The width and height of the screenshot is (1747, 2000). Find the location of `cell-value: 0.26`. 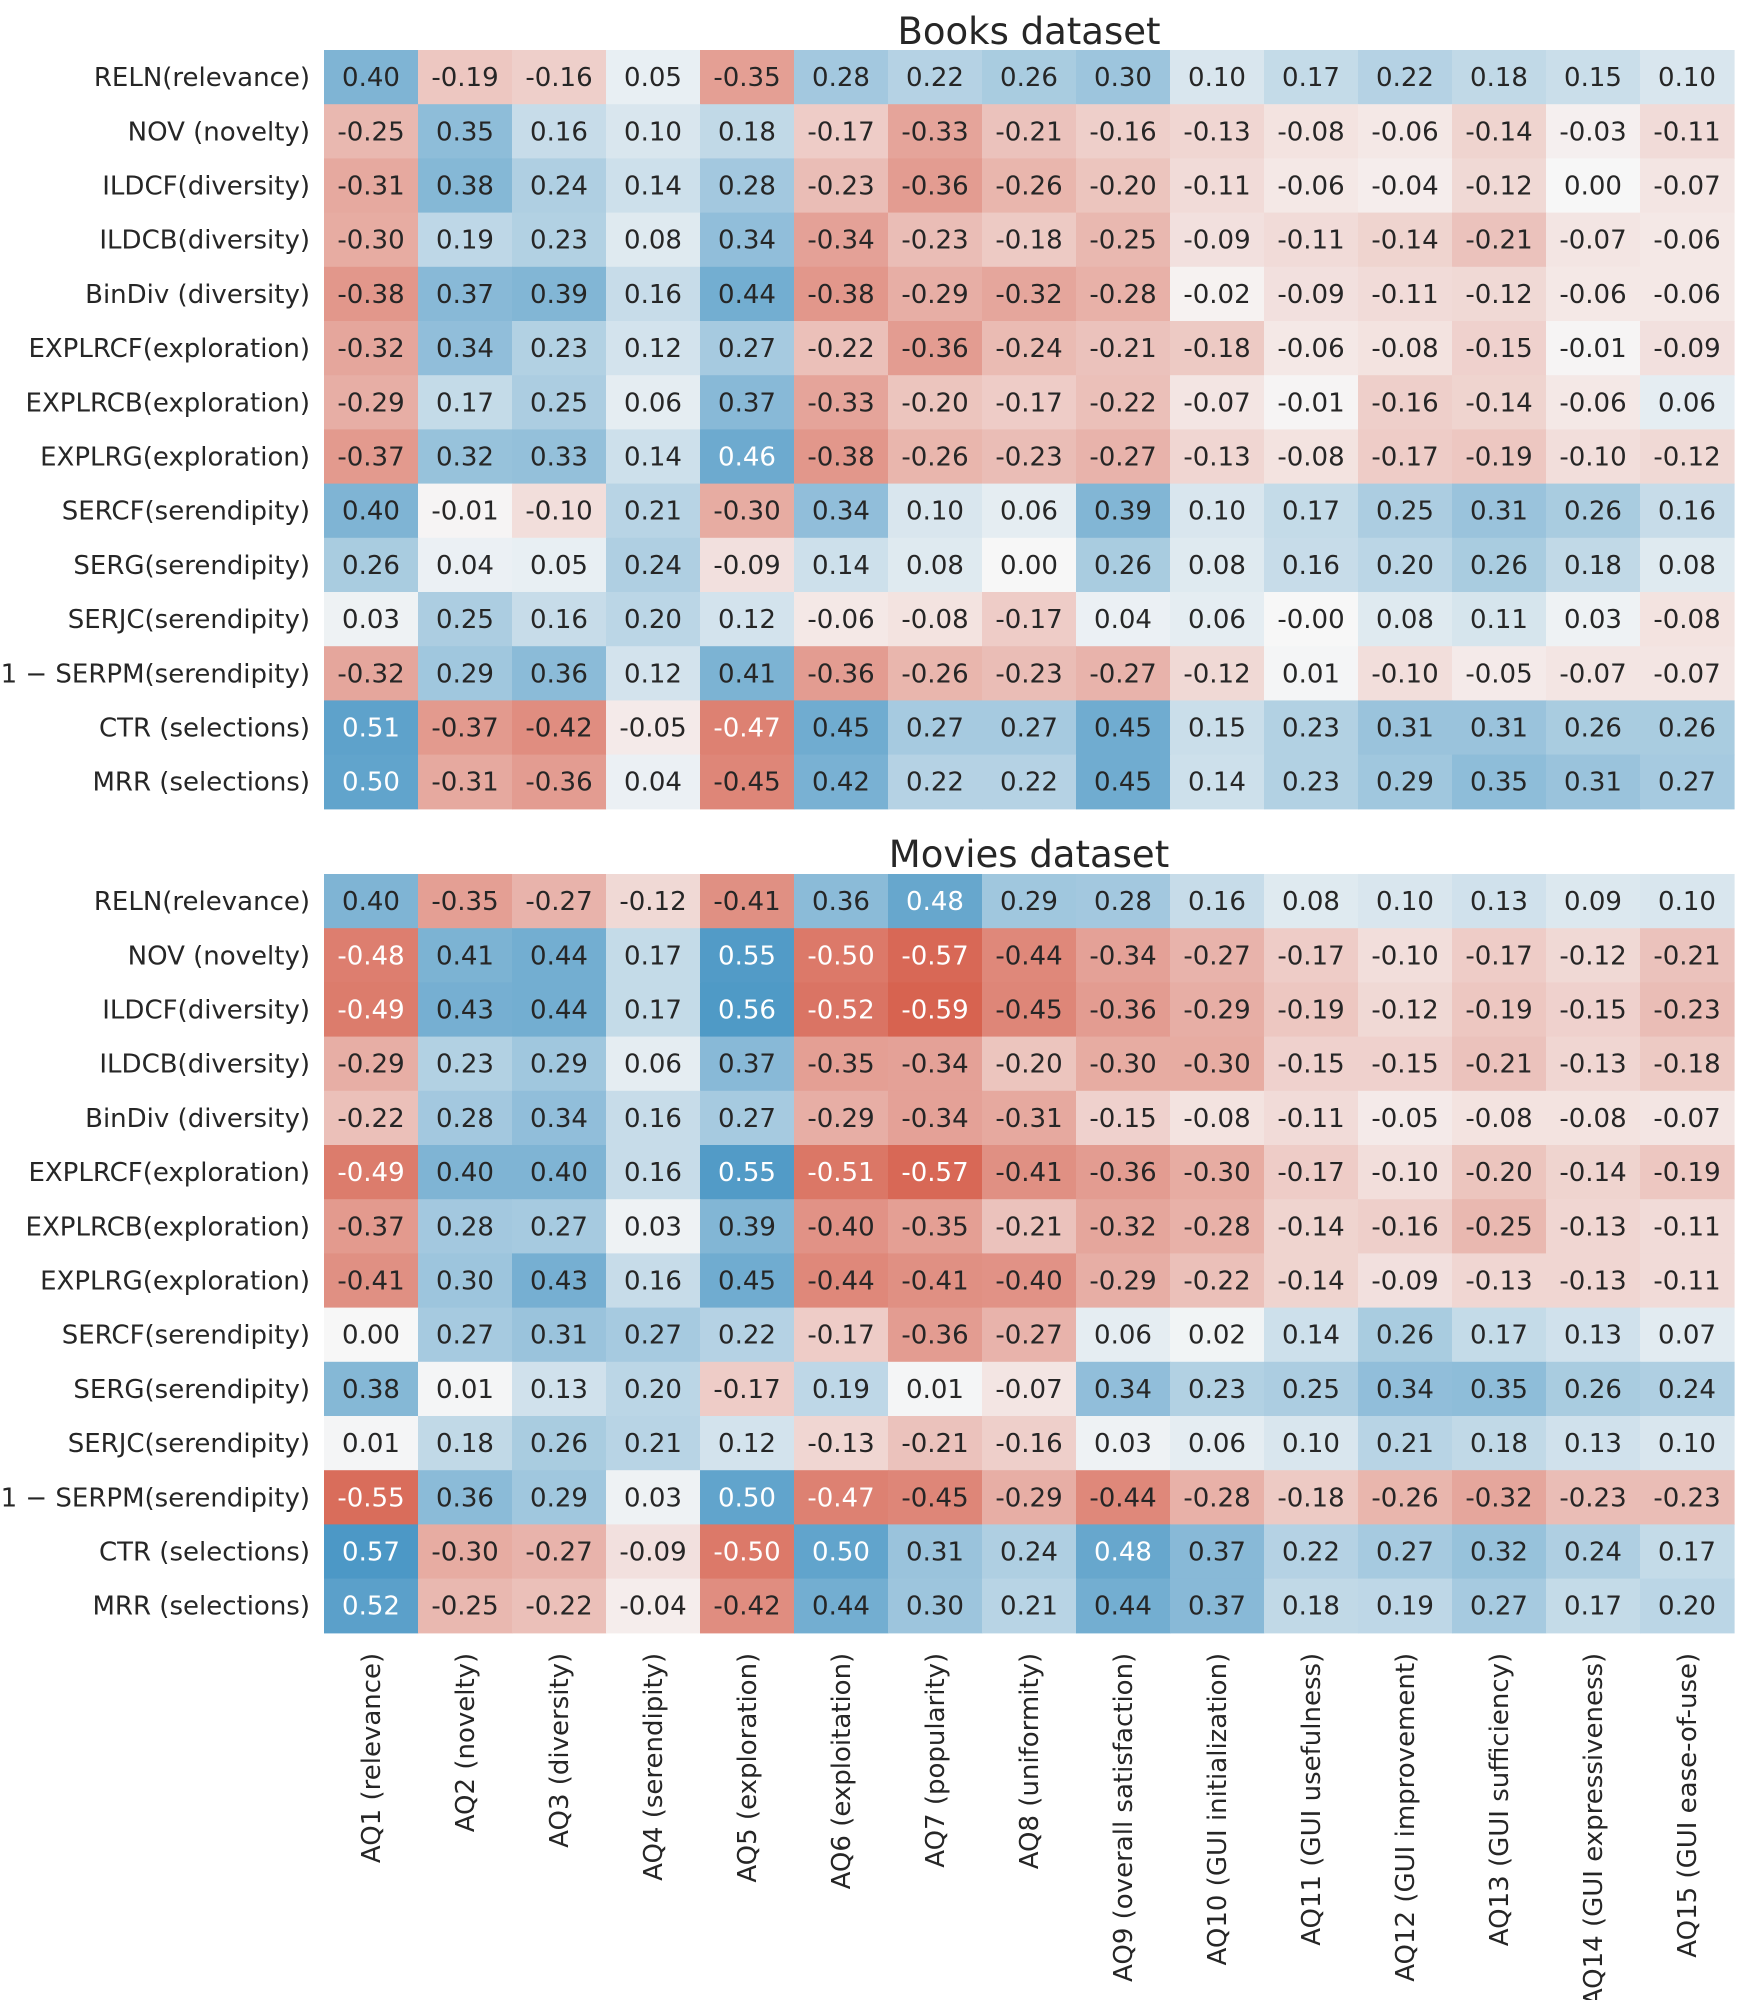

cell-value: 0.26 is located at coordinates (371, 566).